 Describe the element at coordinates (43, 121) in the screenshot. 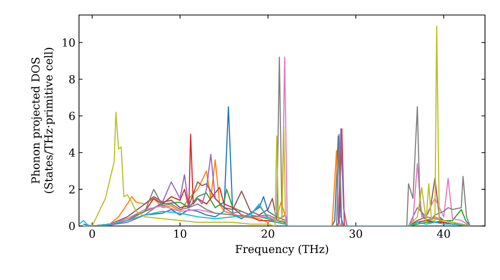

I see `y-axis-title: Phonon projected DOS (States/THz·primitive cell)` at that location.